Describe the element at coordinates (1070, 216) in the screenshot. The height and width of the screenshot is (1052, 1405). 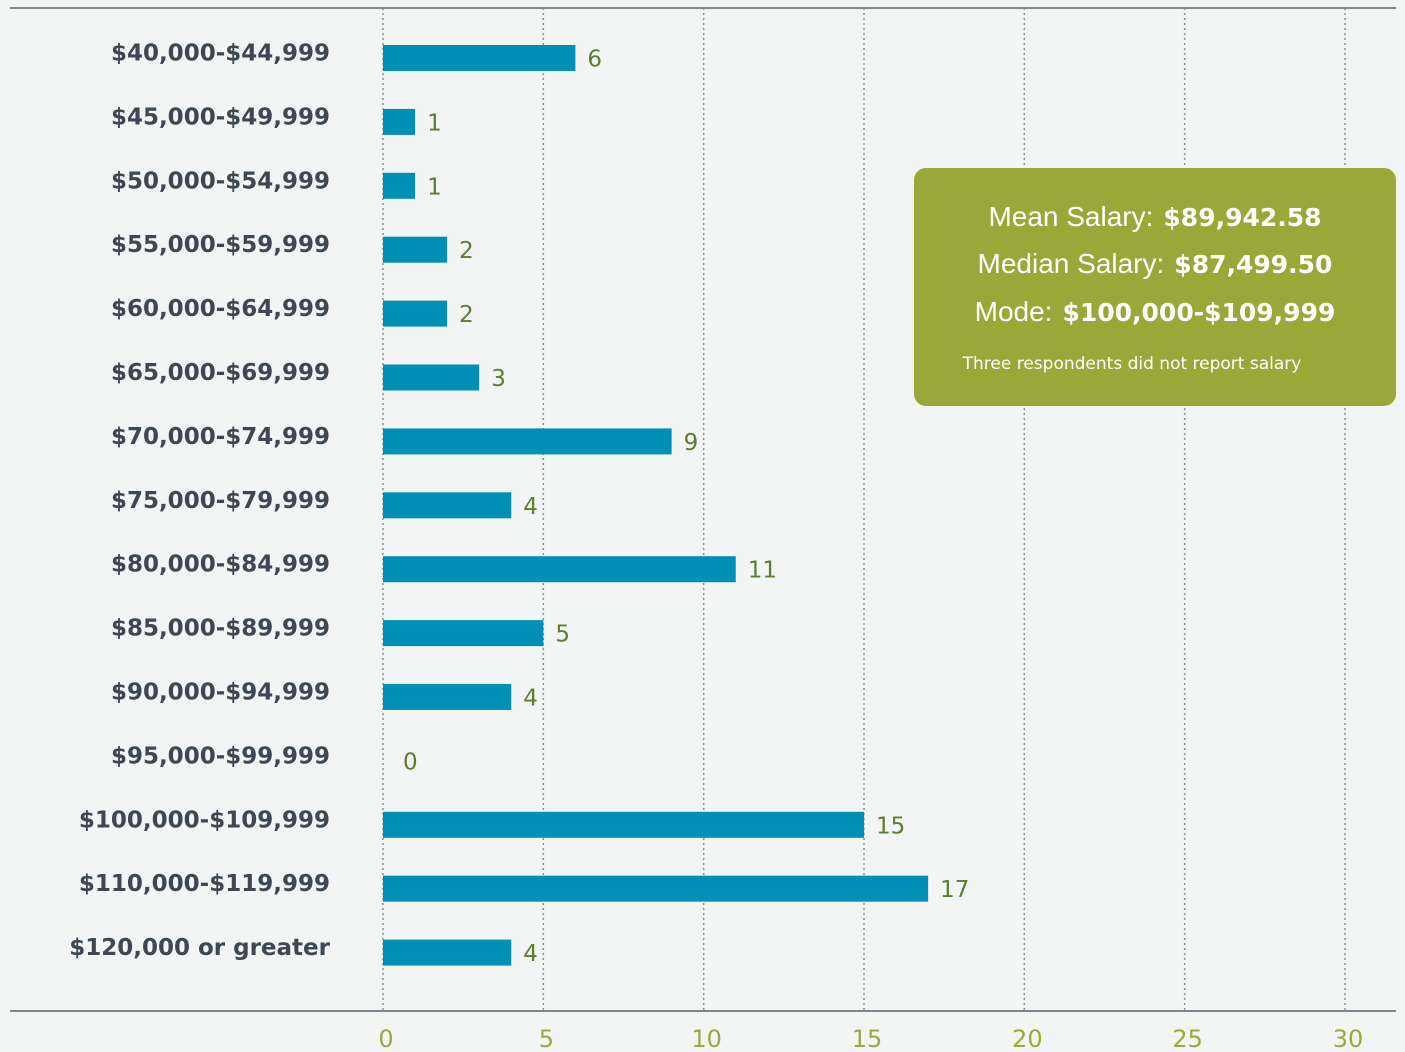
I see `annotation-label: Mean Salary:` at that location.